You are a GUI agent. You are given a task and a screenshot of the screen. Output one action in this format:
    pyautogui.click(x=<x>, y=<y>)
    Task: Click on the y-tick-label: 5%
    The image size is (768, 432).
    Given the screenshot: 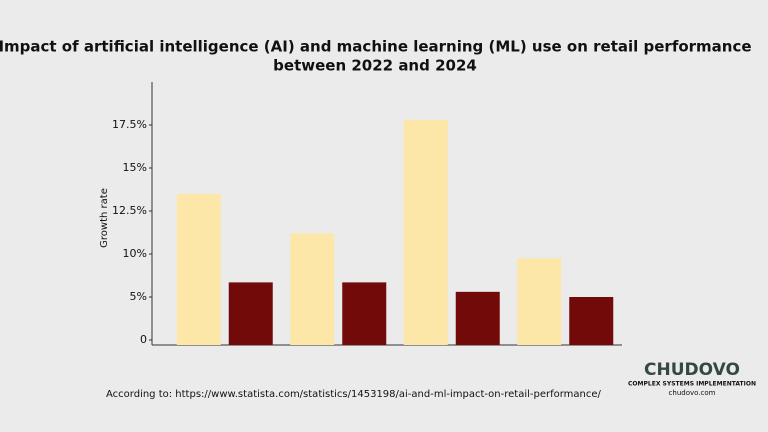 What is the action you would take?
    pyautogui.click(x=138, y=296)
    